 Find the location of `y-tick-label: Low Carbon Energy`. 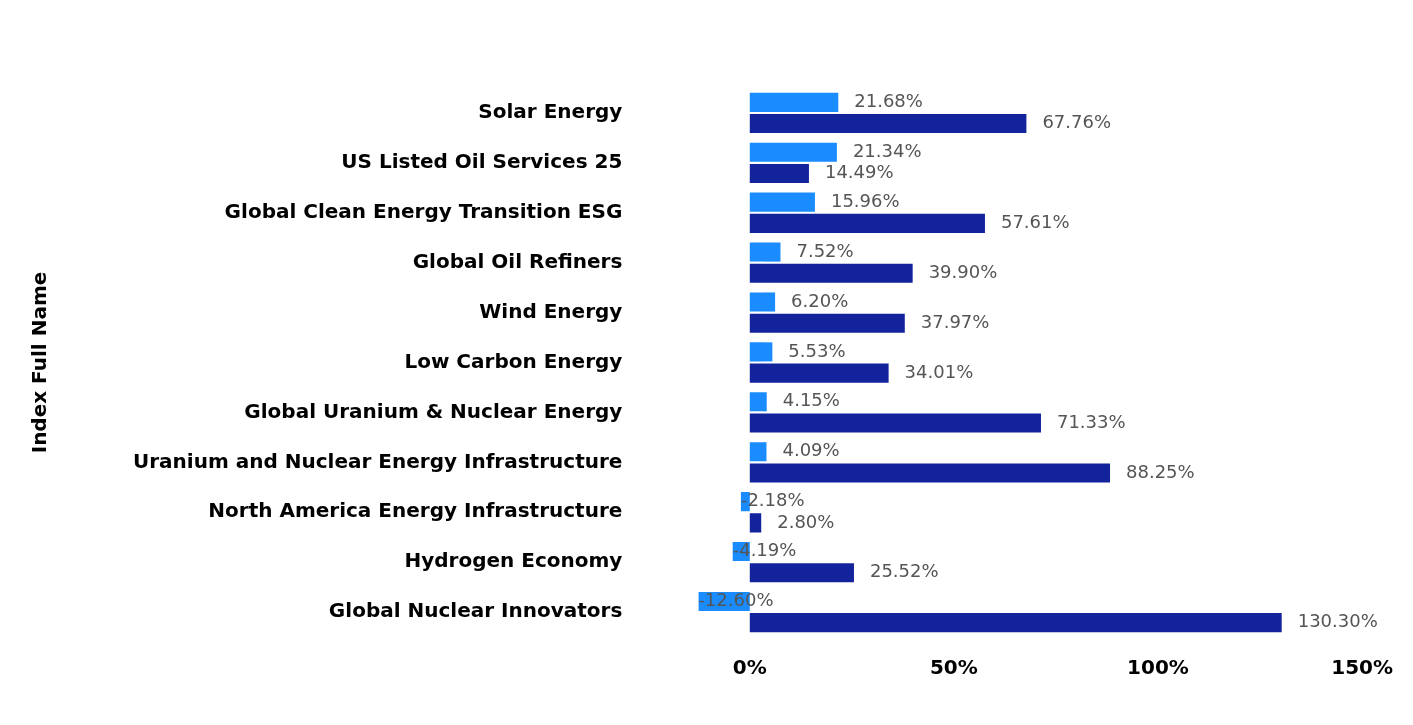

y-tick-label: Low Carbon Energy is located at coordinates (513, 360).